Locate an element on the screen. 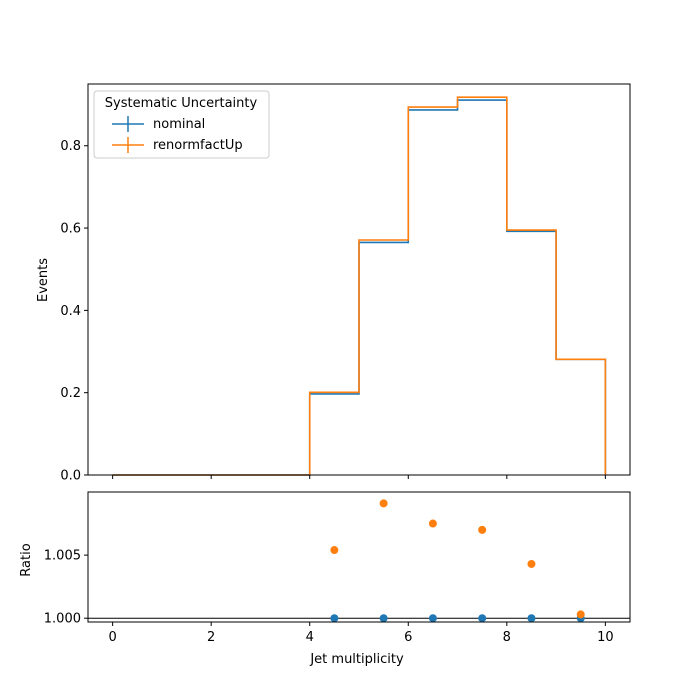 This screenshot has height=700, width=700. legend-entry-renormfactup: renormfactUp is located at coordinates (177, 145).